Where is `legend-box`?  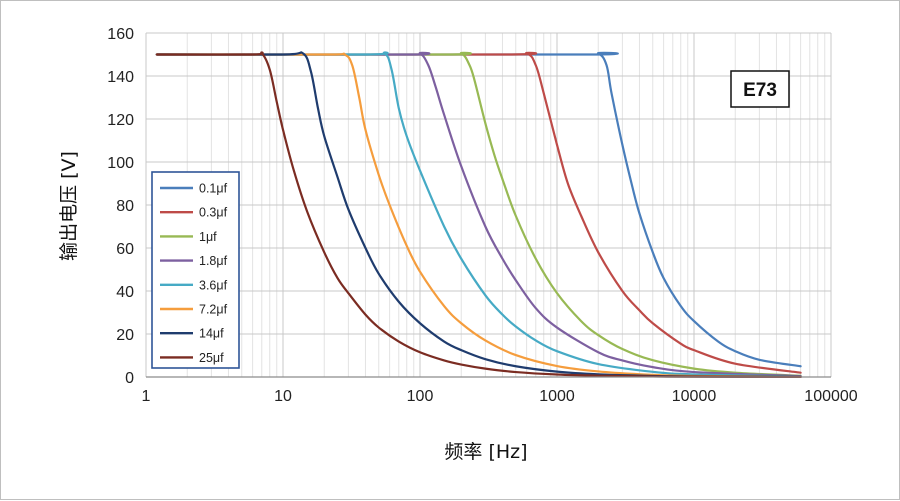 legend-box is located at coordinates (195, 270).